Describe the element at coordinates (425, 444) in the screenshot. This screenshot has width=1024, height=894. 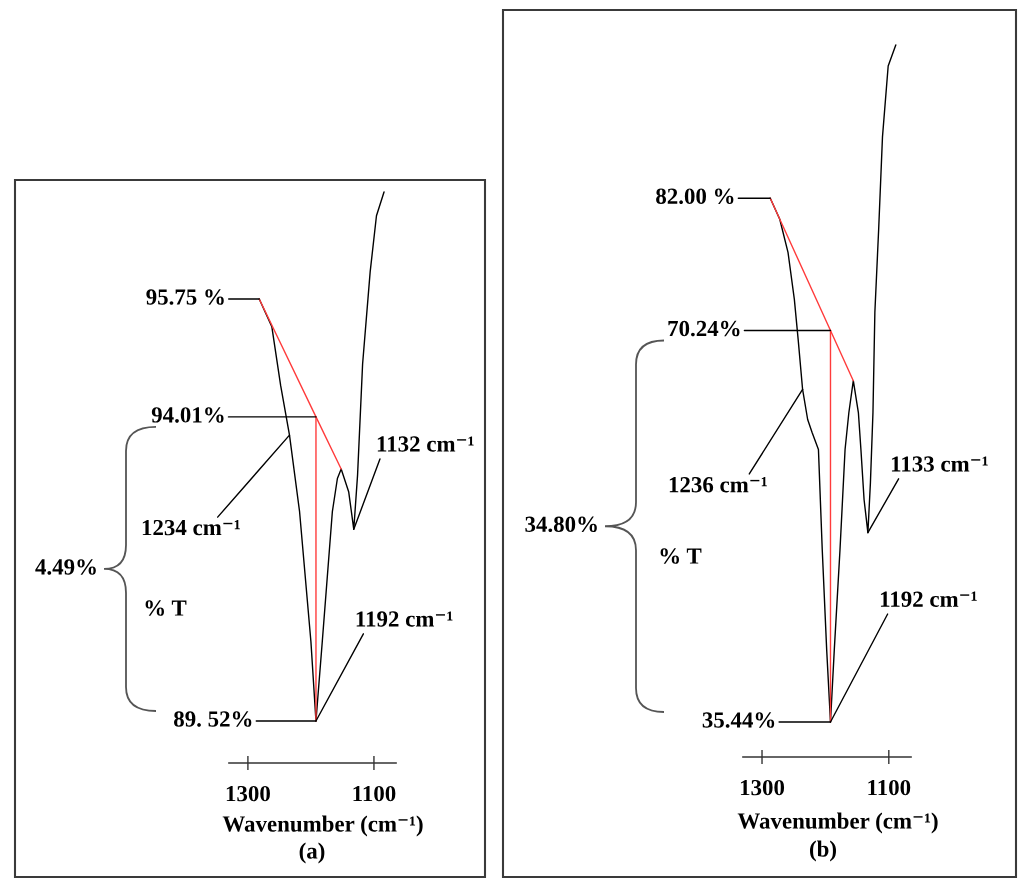
I see `annotation: 1132 cm⁻¹` at that location.